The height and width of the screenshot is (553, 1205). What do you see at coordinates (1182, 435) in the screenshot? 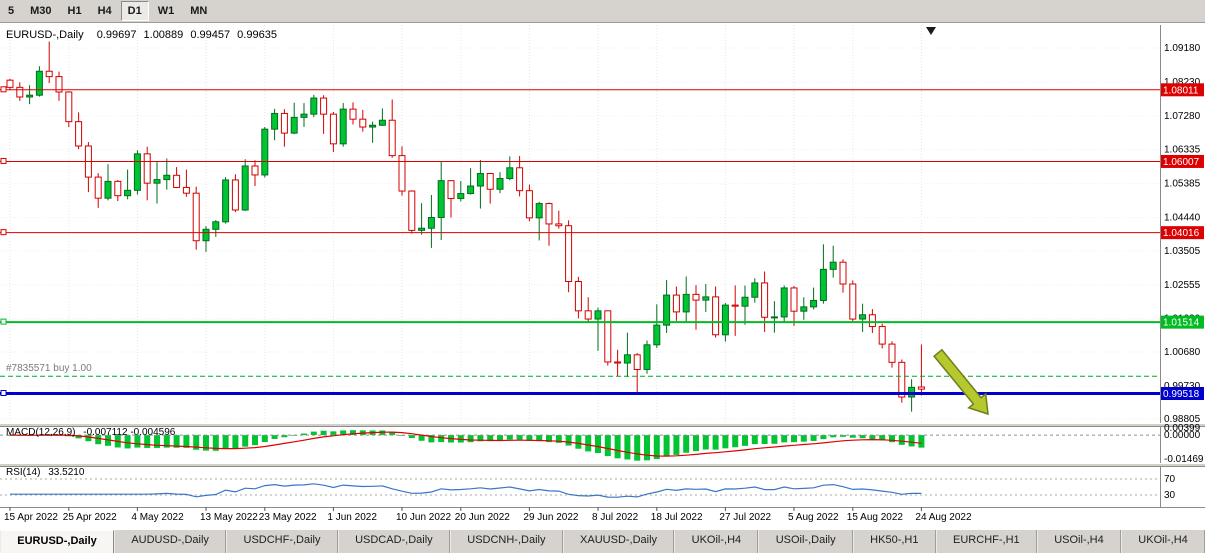
I see `svg-text: 0.00000` at bounding box center [1182, 435].